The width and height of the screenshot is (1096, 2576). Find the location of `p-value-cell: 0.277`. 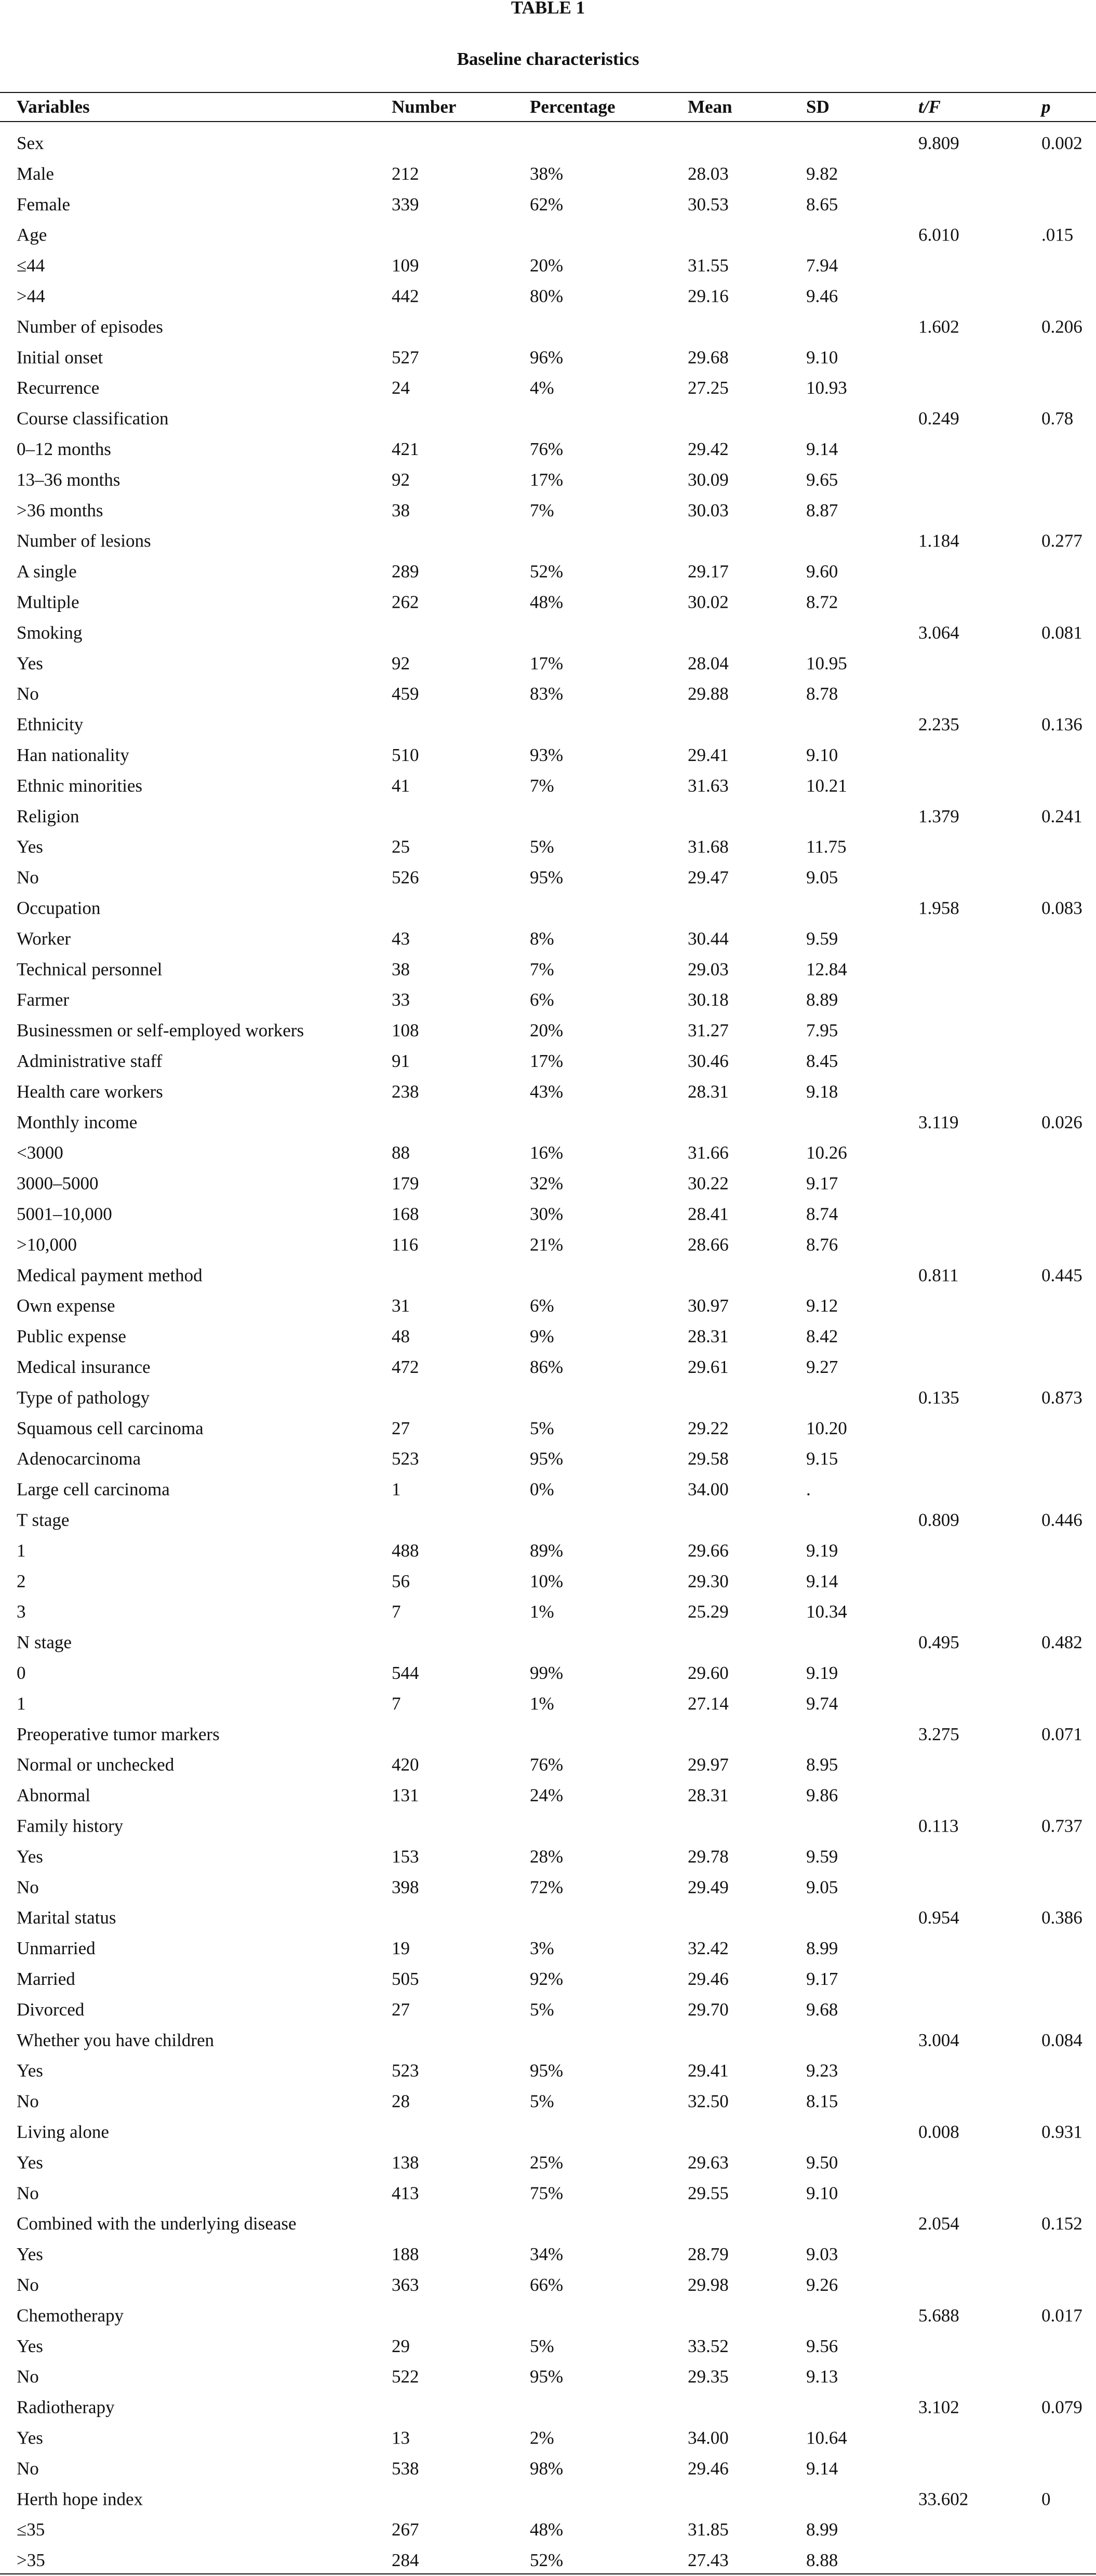

p-value-cell: 0.277 is located at coordinates (1061, 541).